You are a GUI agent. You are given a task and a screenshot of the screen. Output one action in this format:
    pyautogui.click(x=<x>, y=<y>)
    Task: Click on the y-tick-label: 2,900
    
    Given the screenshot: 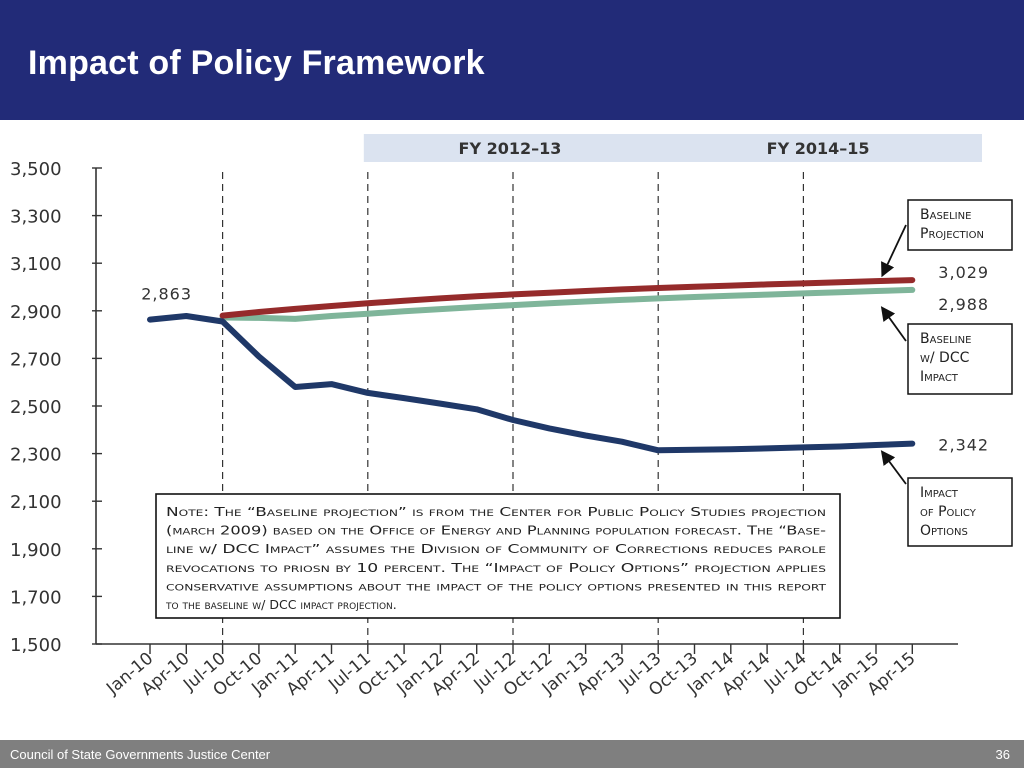 What is the action you would take?
    pyautogui.click(x=36, y=312)
    